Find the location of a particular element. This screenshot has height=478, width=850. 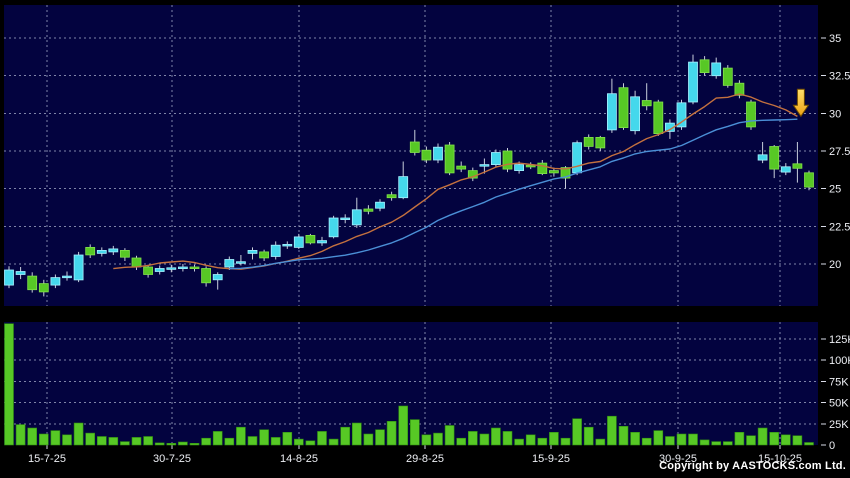

volume-tick-label: 100K is located at coordinates (839, 361).